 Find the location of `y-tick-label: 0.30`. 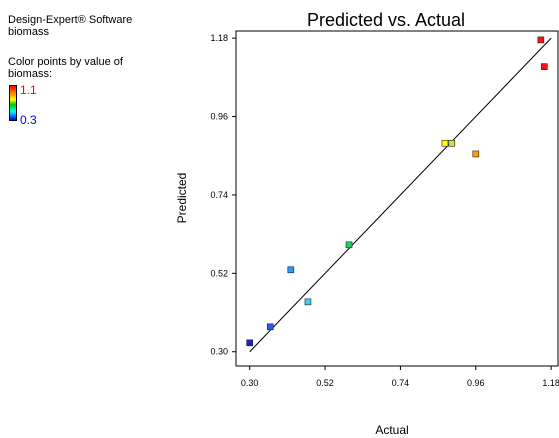

y-tick-label: 0.30 is located at coordinates (219, 352).